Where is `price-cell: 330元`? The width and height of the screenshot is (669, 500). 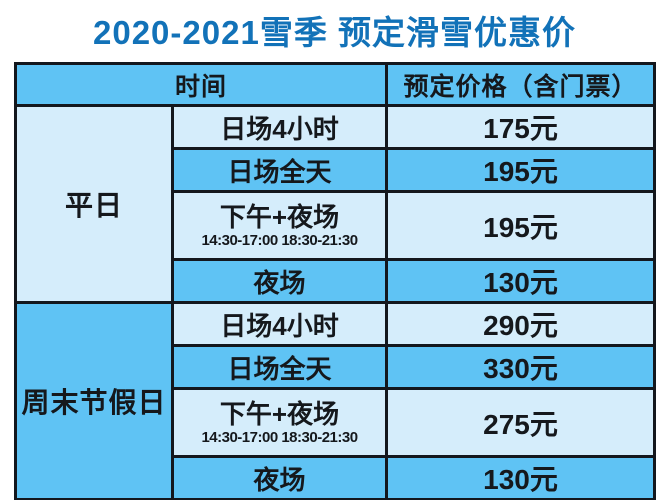
price-cell: 330元 is located at coordinates (521, 367).